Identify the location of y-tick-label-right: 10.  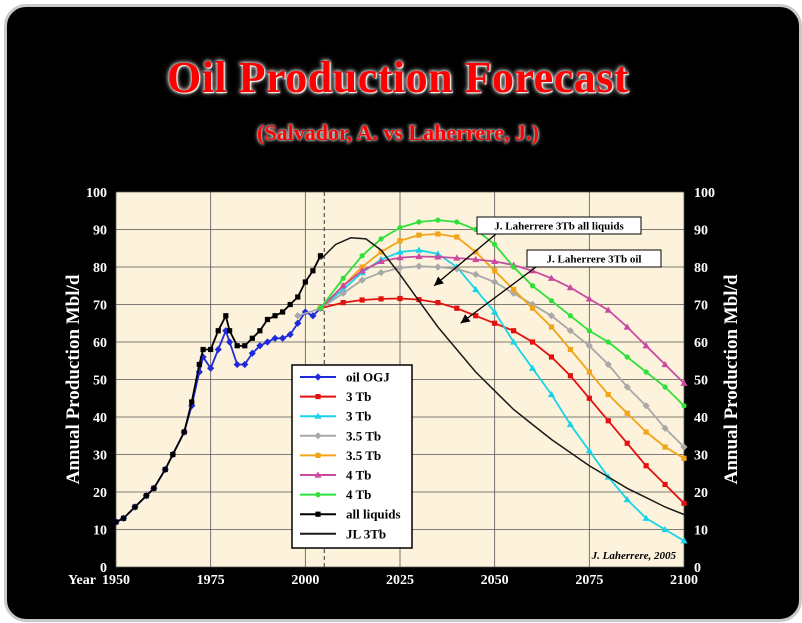
(701, 531).